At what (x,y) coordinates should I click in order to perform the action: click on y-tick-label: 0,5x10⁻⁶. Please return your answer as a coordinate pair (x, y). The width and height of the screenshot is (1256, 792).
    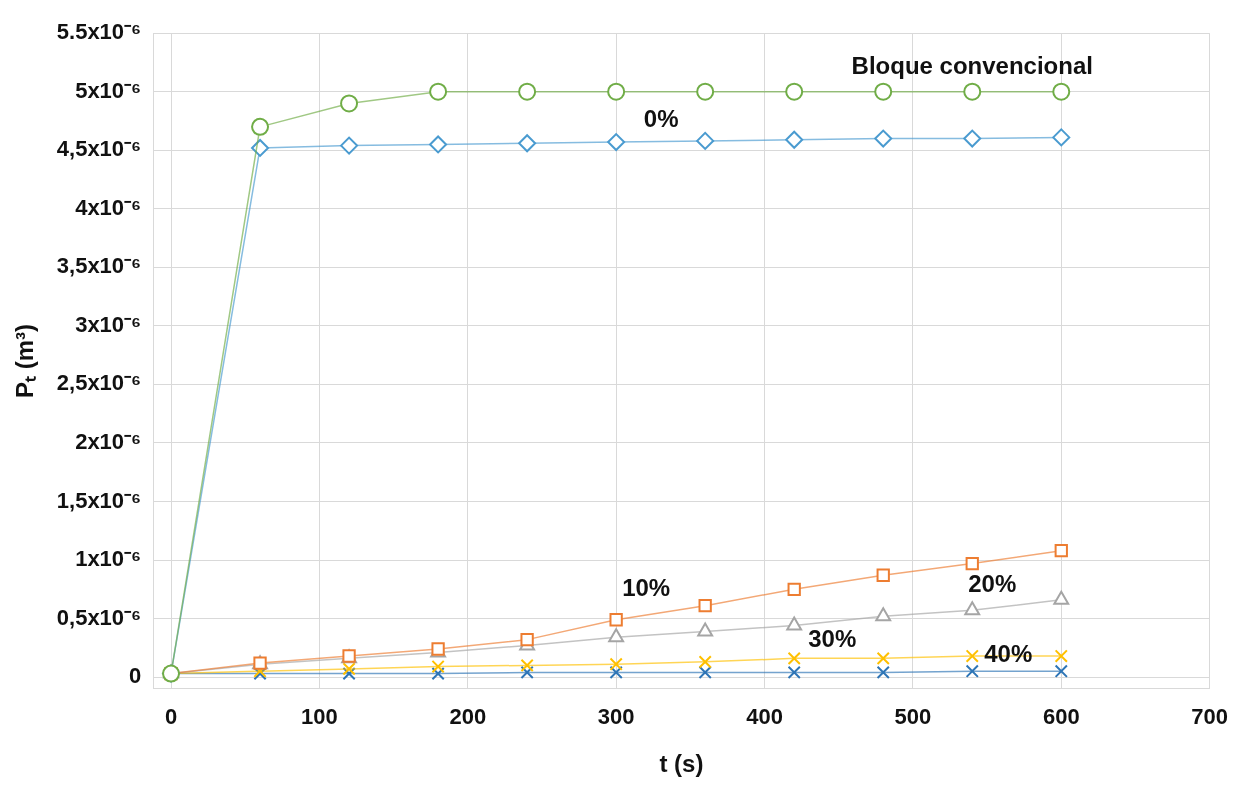
    Looking at the image, I should click on (99, 617).